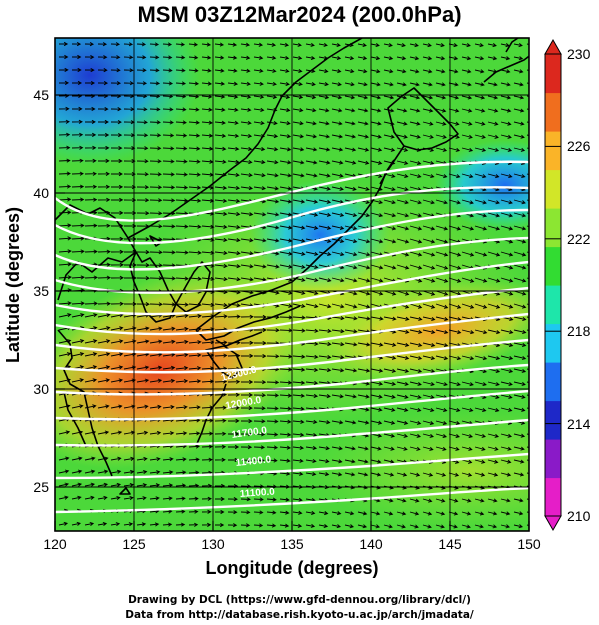 The height and width of the screenshot is (625, 599). Describe the element at coordinates (41, 95) in the screenshot. I see `y-tick-label: 45` at that location.